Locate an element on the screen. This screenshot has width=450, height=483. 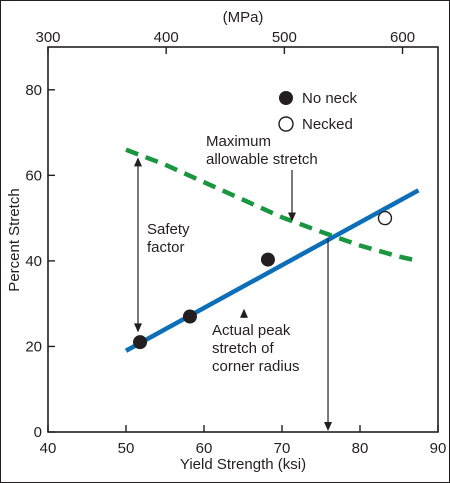
max-stretch-label-line1: Maximum is located at coordinates (238, 141).